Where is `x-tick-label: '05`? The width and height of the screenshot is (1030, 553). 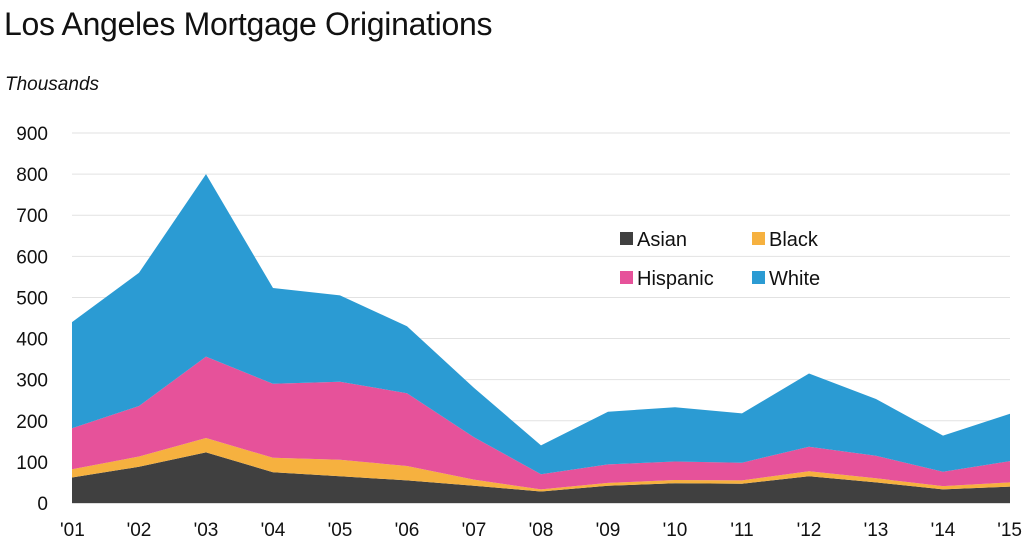 x-tick-label: '05 is located at coordinates (340, 530).